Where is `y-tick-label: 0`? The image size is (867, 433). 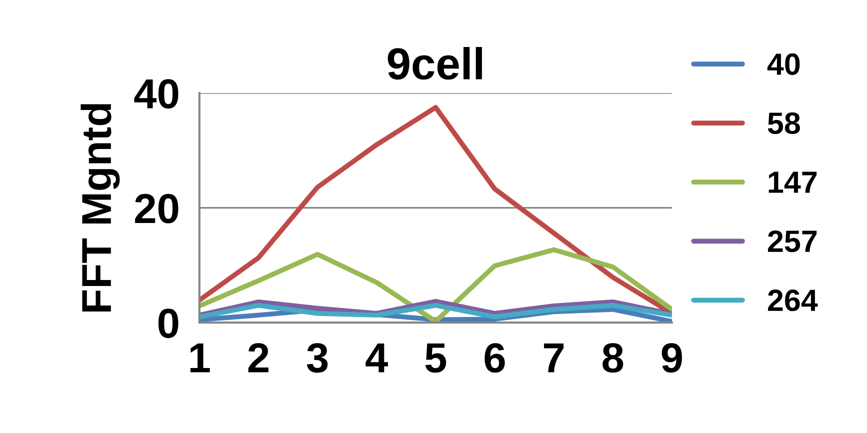 y-tick-label: 0 is located at coordinates (168, 323).